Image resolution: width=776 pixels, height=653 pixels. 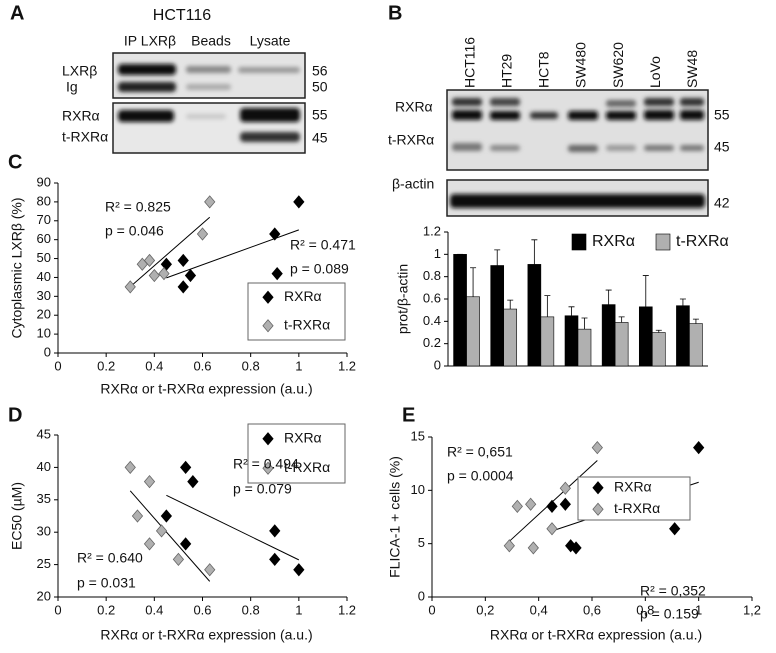 What do you see at coordinates (44, 295) in the screenshot?
I see `y-tick-label: 30` at bounding box center [44, 295].